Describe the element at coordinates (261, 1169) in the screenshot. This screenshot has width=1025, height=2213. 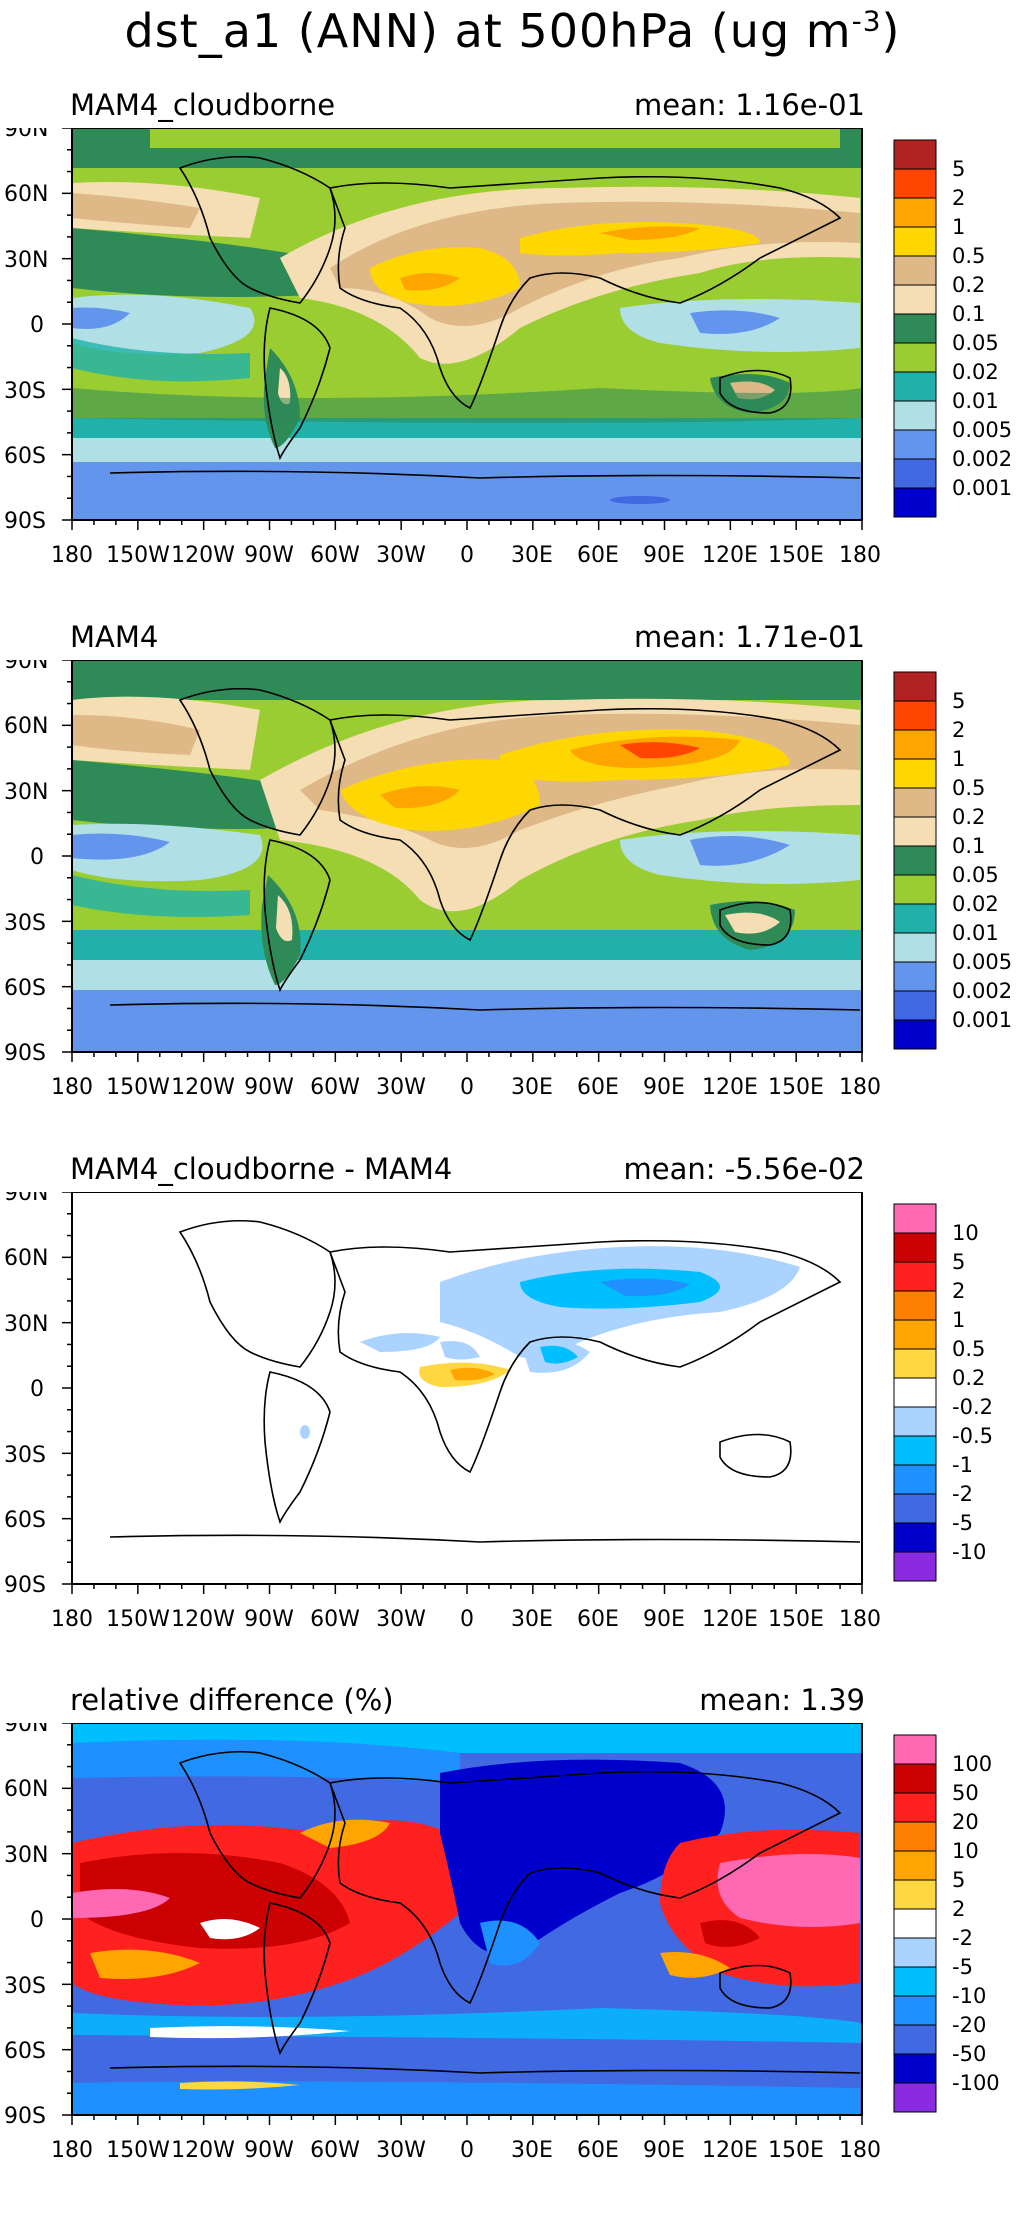
I see `panel-name: MAM4_cloudborne - MAM4` at that location.